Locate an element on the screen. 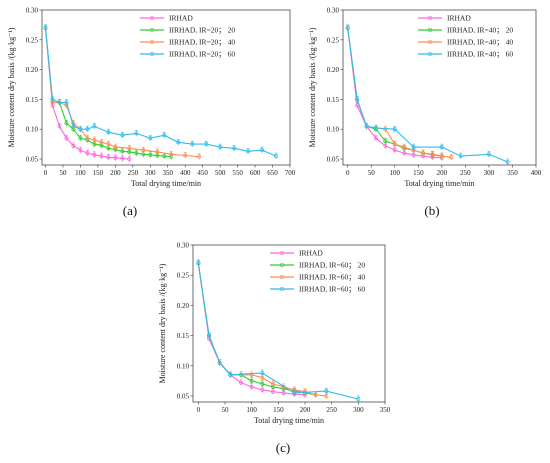  y-tick-label: 0.10 is located at coordinates (183, 366).